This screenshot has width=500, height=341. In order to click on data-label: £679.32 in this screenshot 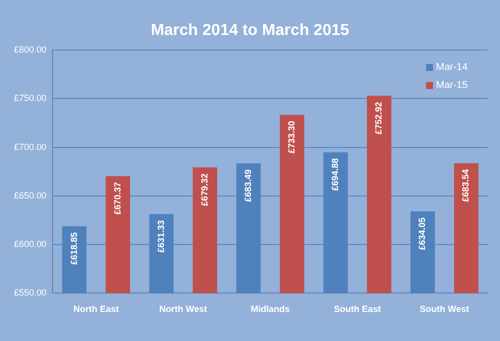, I will do `click(204, 189)`.